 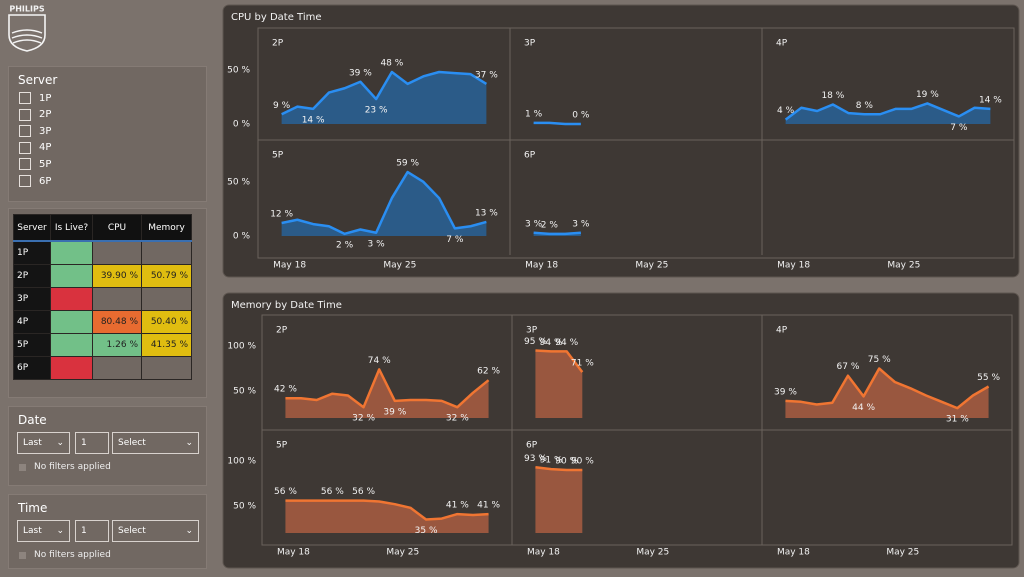 I want to click on value-label: 23 %, so click(x=376, y=111).